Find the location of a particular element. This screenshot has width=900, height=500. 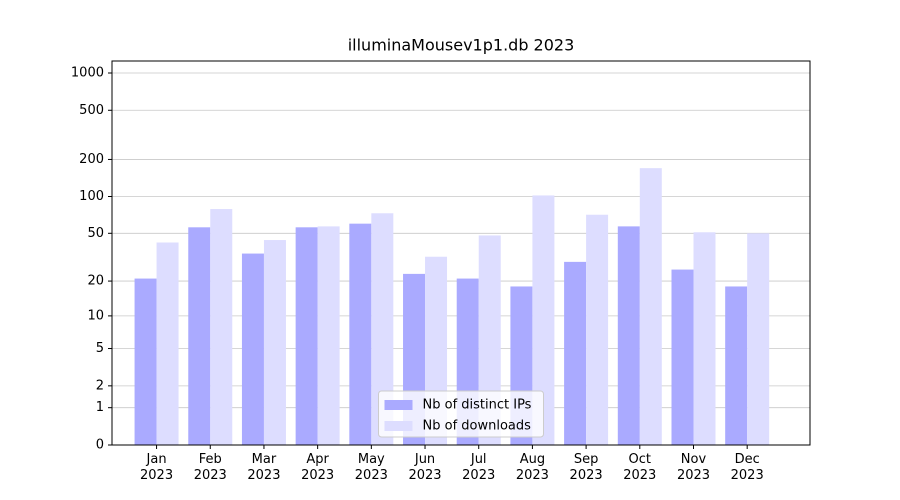

y-tick-label: 50 is located at coordinates (95, 233).